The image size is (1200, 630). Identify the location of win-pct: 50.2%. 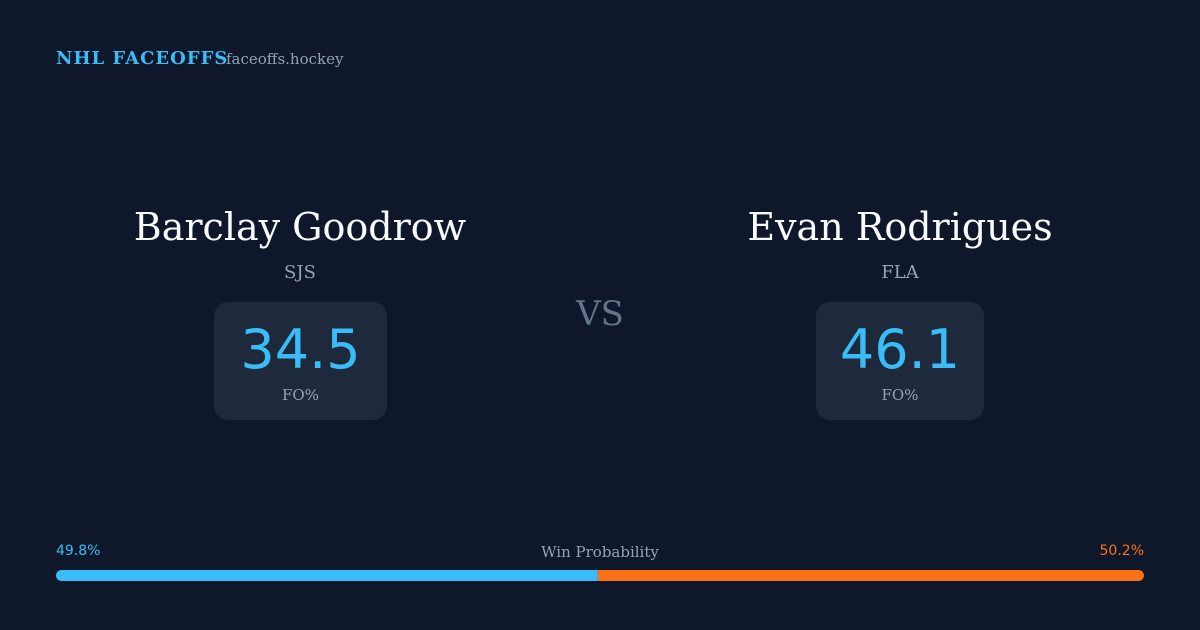
(1121, 551).